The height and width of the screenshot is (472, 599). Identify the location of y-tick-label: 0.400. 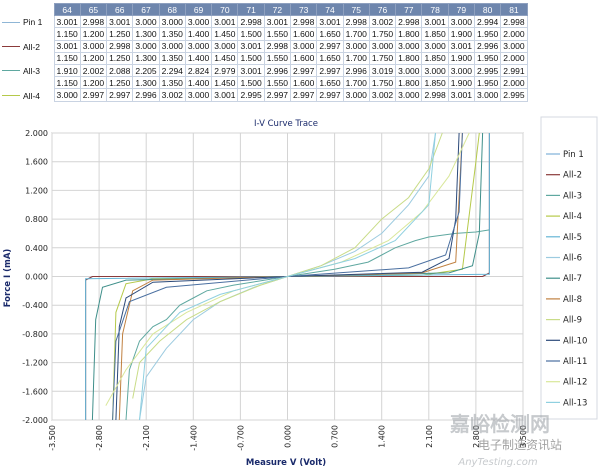
(36, 248).